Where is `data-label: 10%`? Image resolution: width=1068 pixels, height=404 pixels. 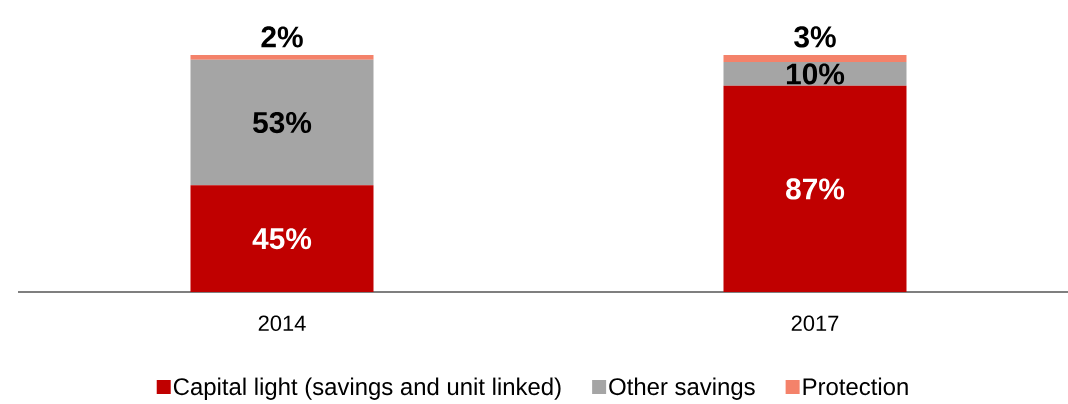
data-label: 10% is located at coordinates (815, 74).